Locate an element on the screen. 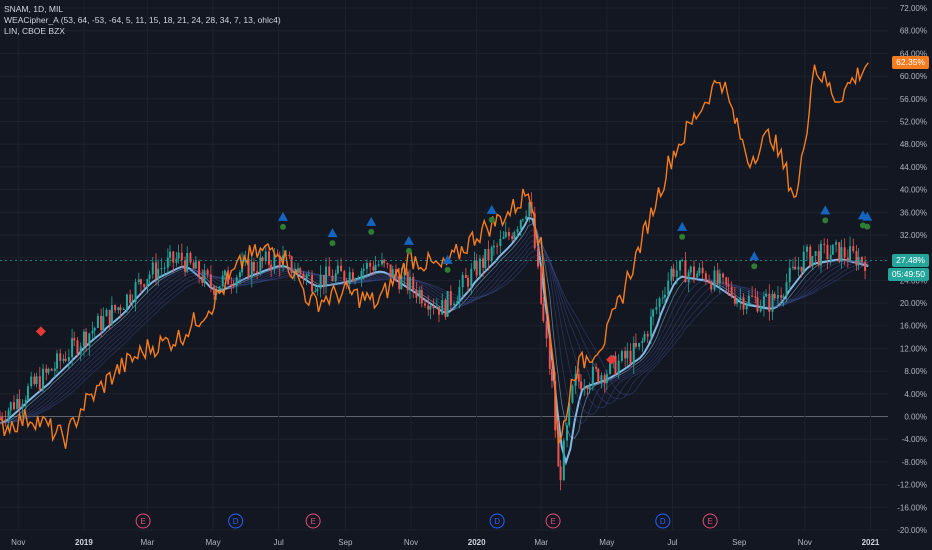  y-tick-label: -12.00% is located at coordinates (912, 485).